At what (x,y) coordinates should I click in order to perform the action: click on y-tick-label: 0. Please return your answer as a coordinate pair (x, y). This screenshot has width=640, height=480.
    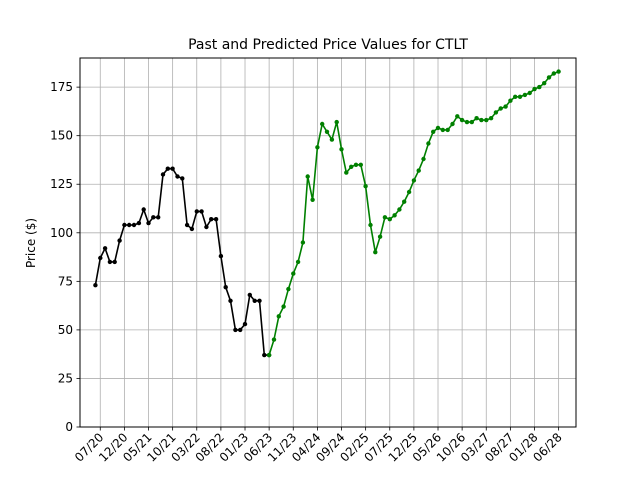
    Looking at the image, I should click on (69, 427).